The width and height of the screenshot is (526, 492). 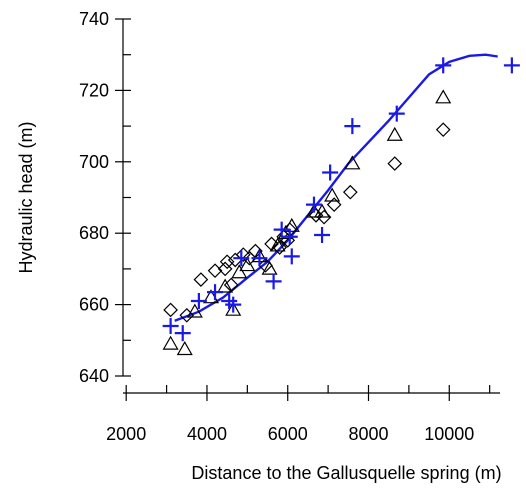 I want to click on x-tick-label: 8000, so click(x=368, y=434).